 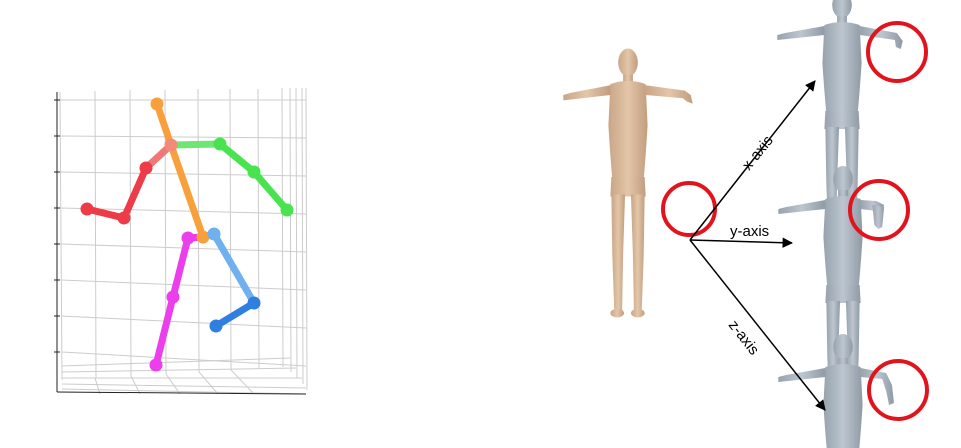 I want to click on joint-neck, so click(x=171, y=145).